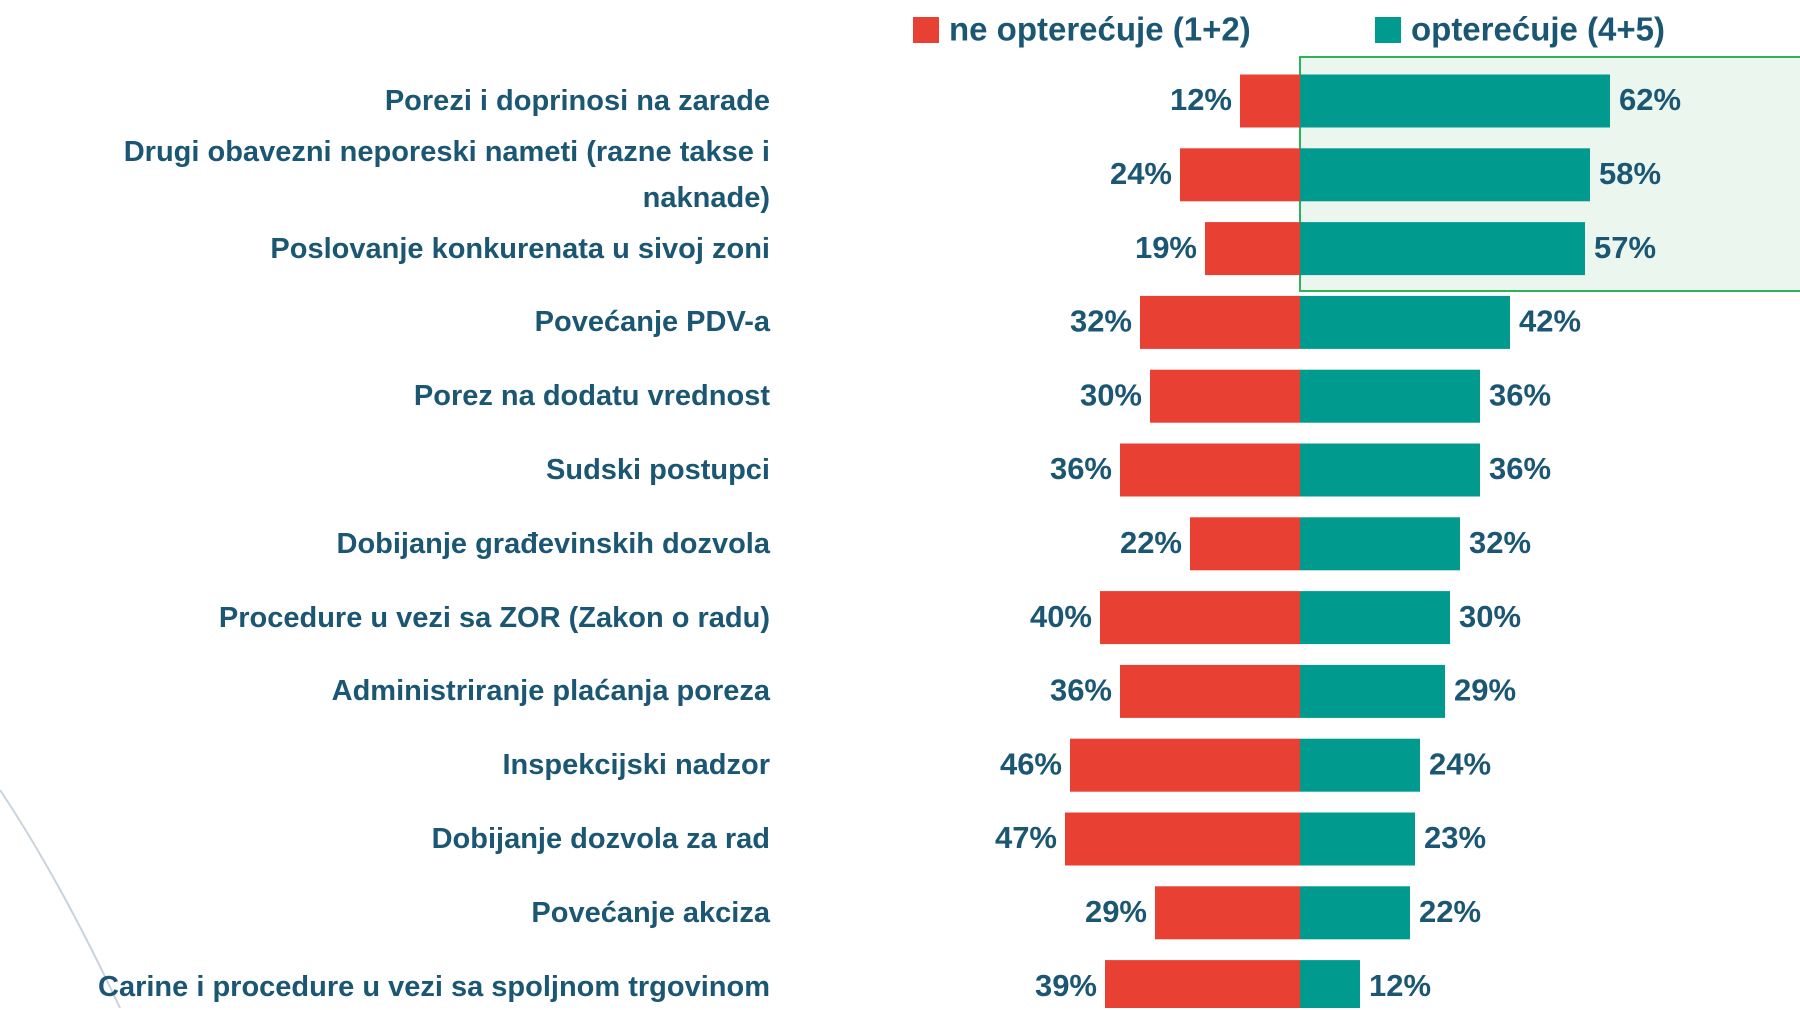 This screenshot has width=1800, height=1010. I want to click on value-label: 58%, so click(1630, 173).